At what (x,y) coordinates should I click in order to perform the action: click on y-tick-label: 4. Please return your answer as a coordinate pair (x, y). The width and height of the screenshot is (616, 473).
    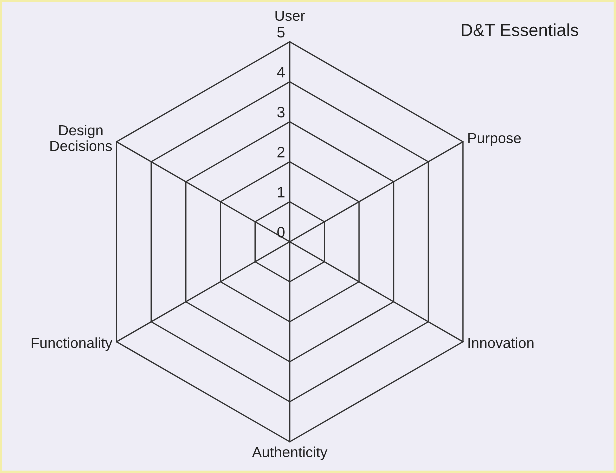
    Looking at the image, I should click on (281, 72).